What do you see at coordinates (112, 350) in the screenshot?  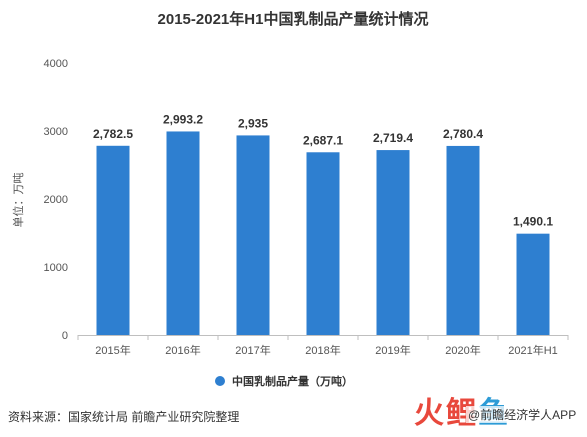 I see `x-tick-label: 2015年` at bounding box center [112, 350].